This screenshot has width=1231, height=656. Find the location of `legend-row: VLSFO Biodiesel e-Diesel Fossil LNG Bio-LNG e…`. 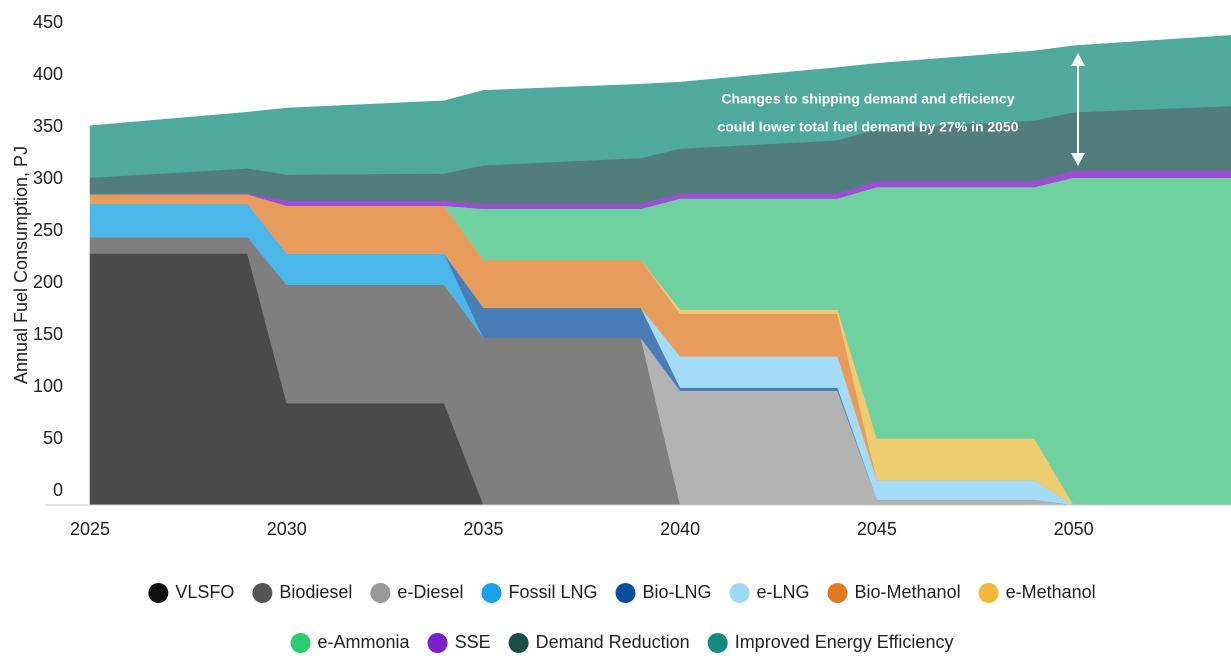

legend-row: VLSFO Biodiesel e-Diesel Fossil LNG Bio-LNG e… is located at coordinates (622, 592).